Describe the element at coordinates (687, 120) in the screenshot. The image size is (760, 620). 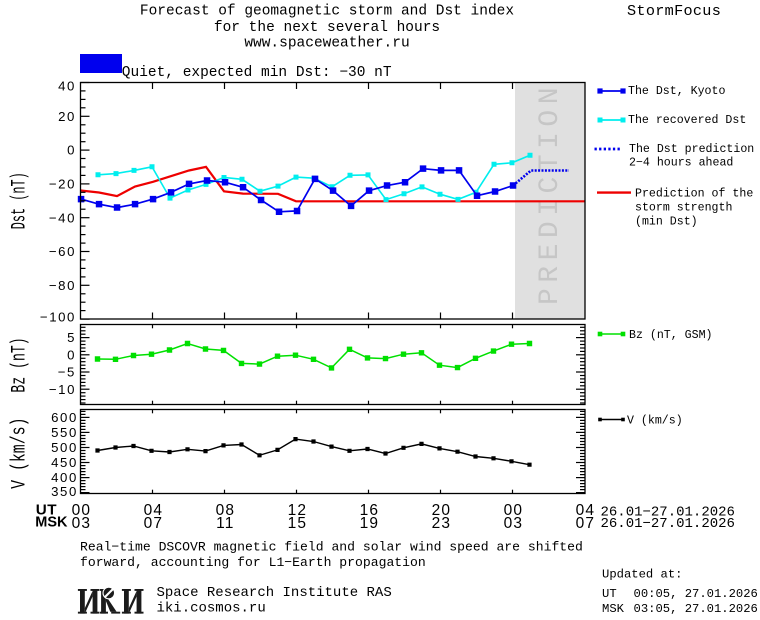
I see `svg-text: The recovered Dst` at that location.